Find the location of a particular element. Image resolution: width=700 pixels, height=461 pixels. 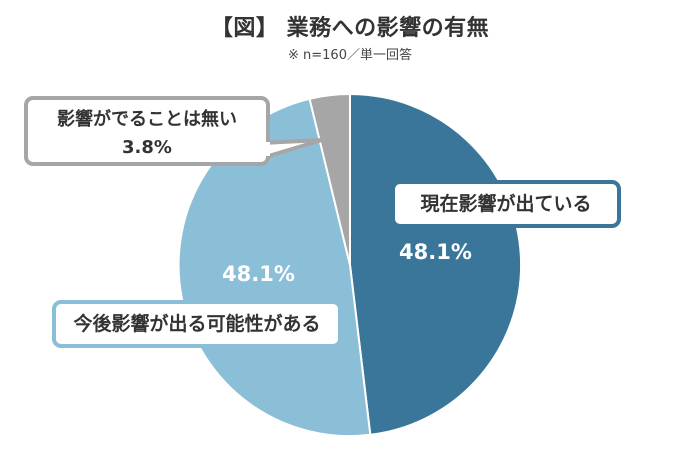

pct-current: 48.1% is located at coordinates (435, 252).